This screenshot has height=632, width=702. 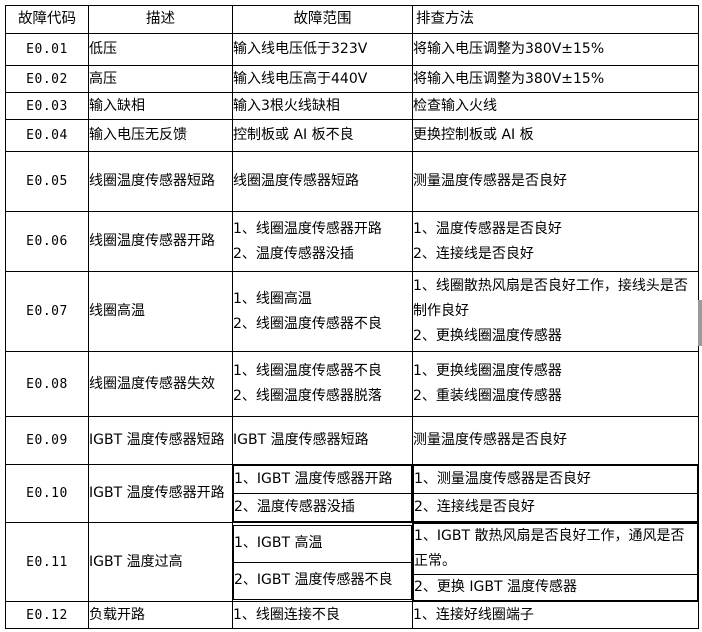 I want to click on cell-fault-code: E0.10, so click(x=47, y=493).